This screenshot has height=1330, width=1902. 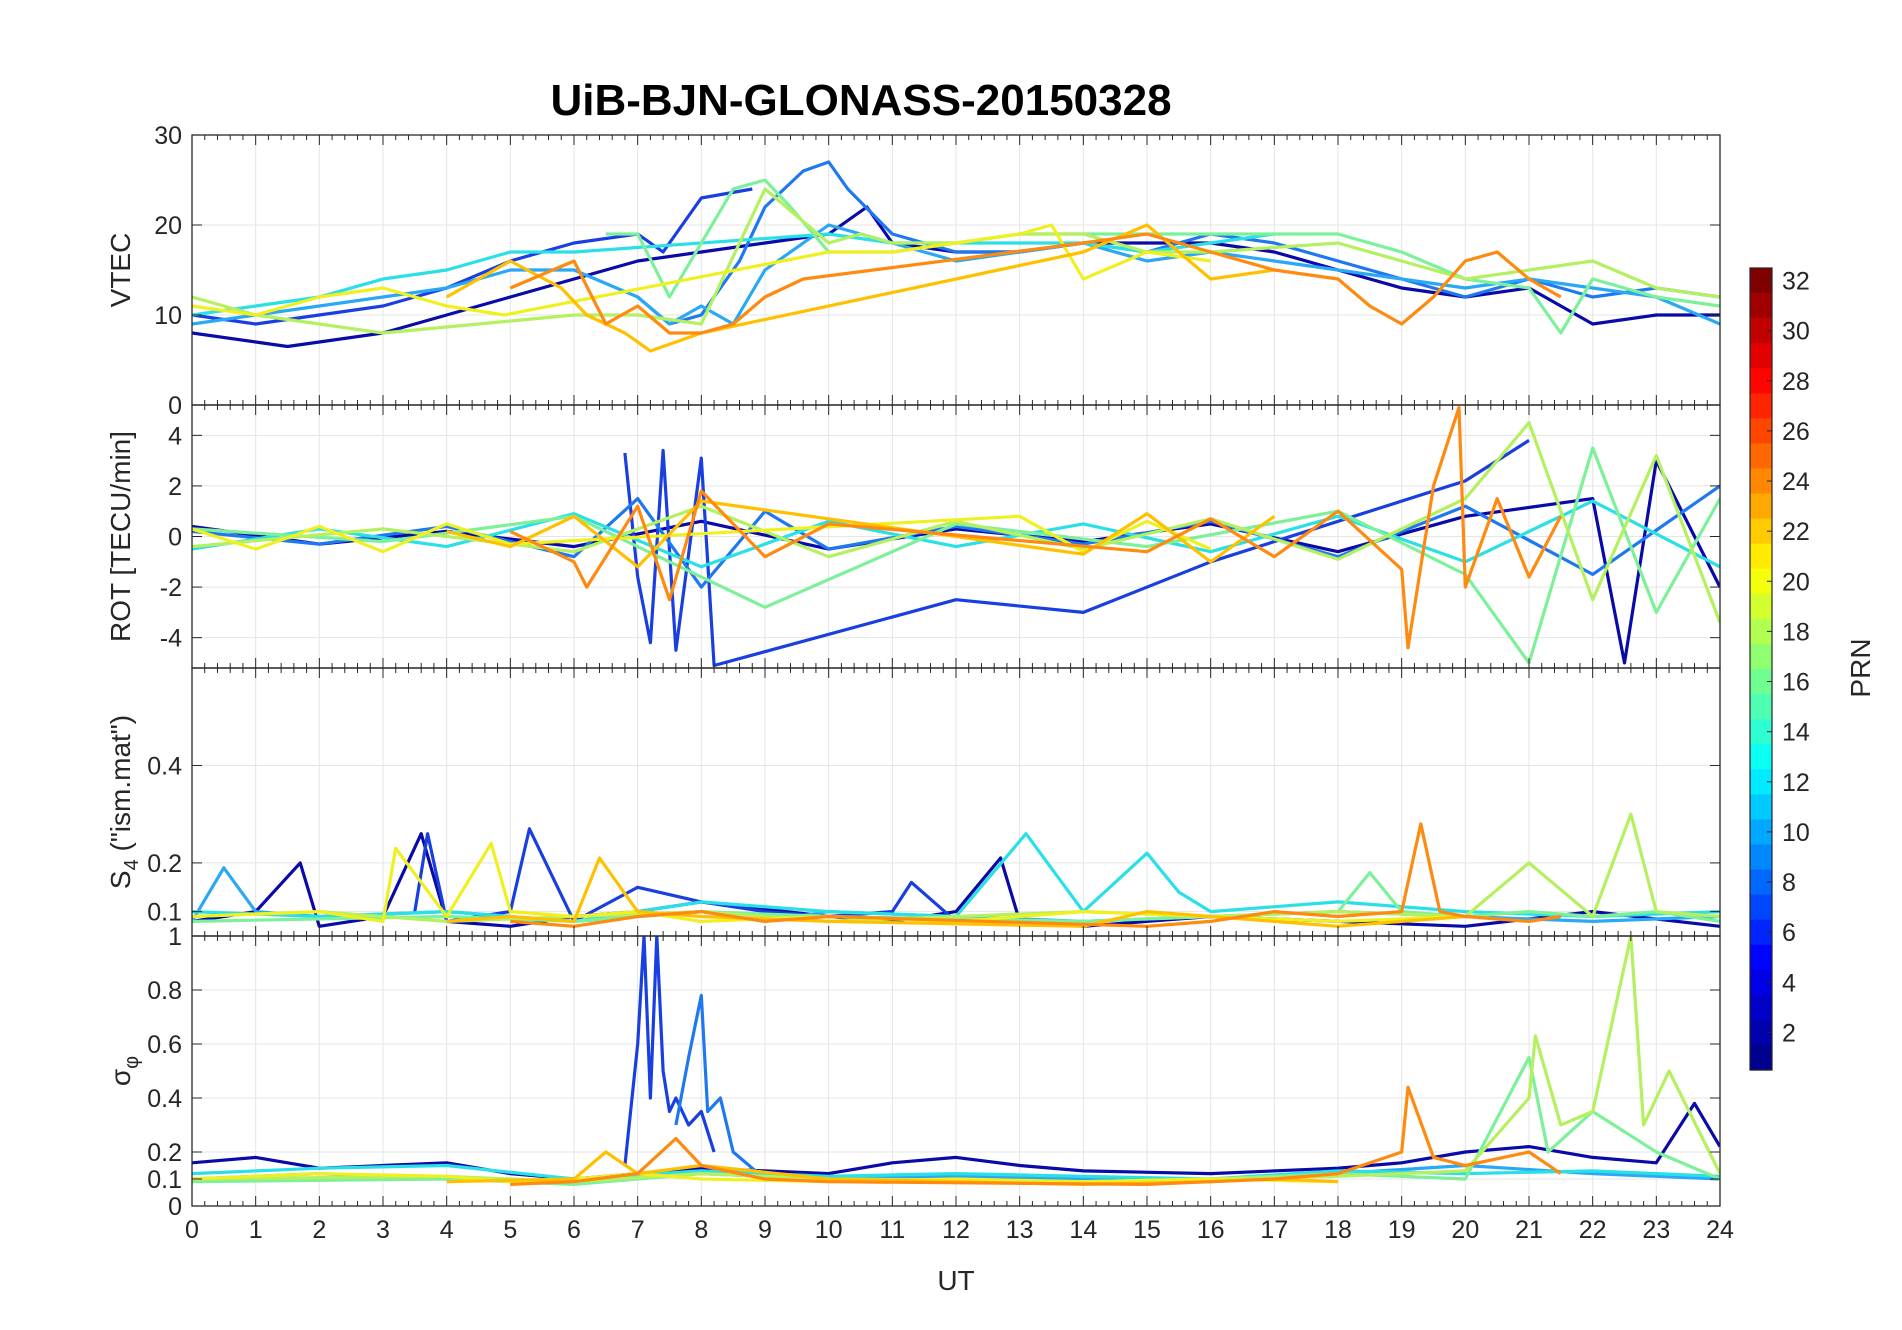 What do you see at coordinates (256, 1230) in the screenshot?
I see `x-tick-label: 1` at bounding box center [256, 1230].